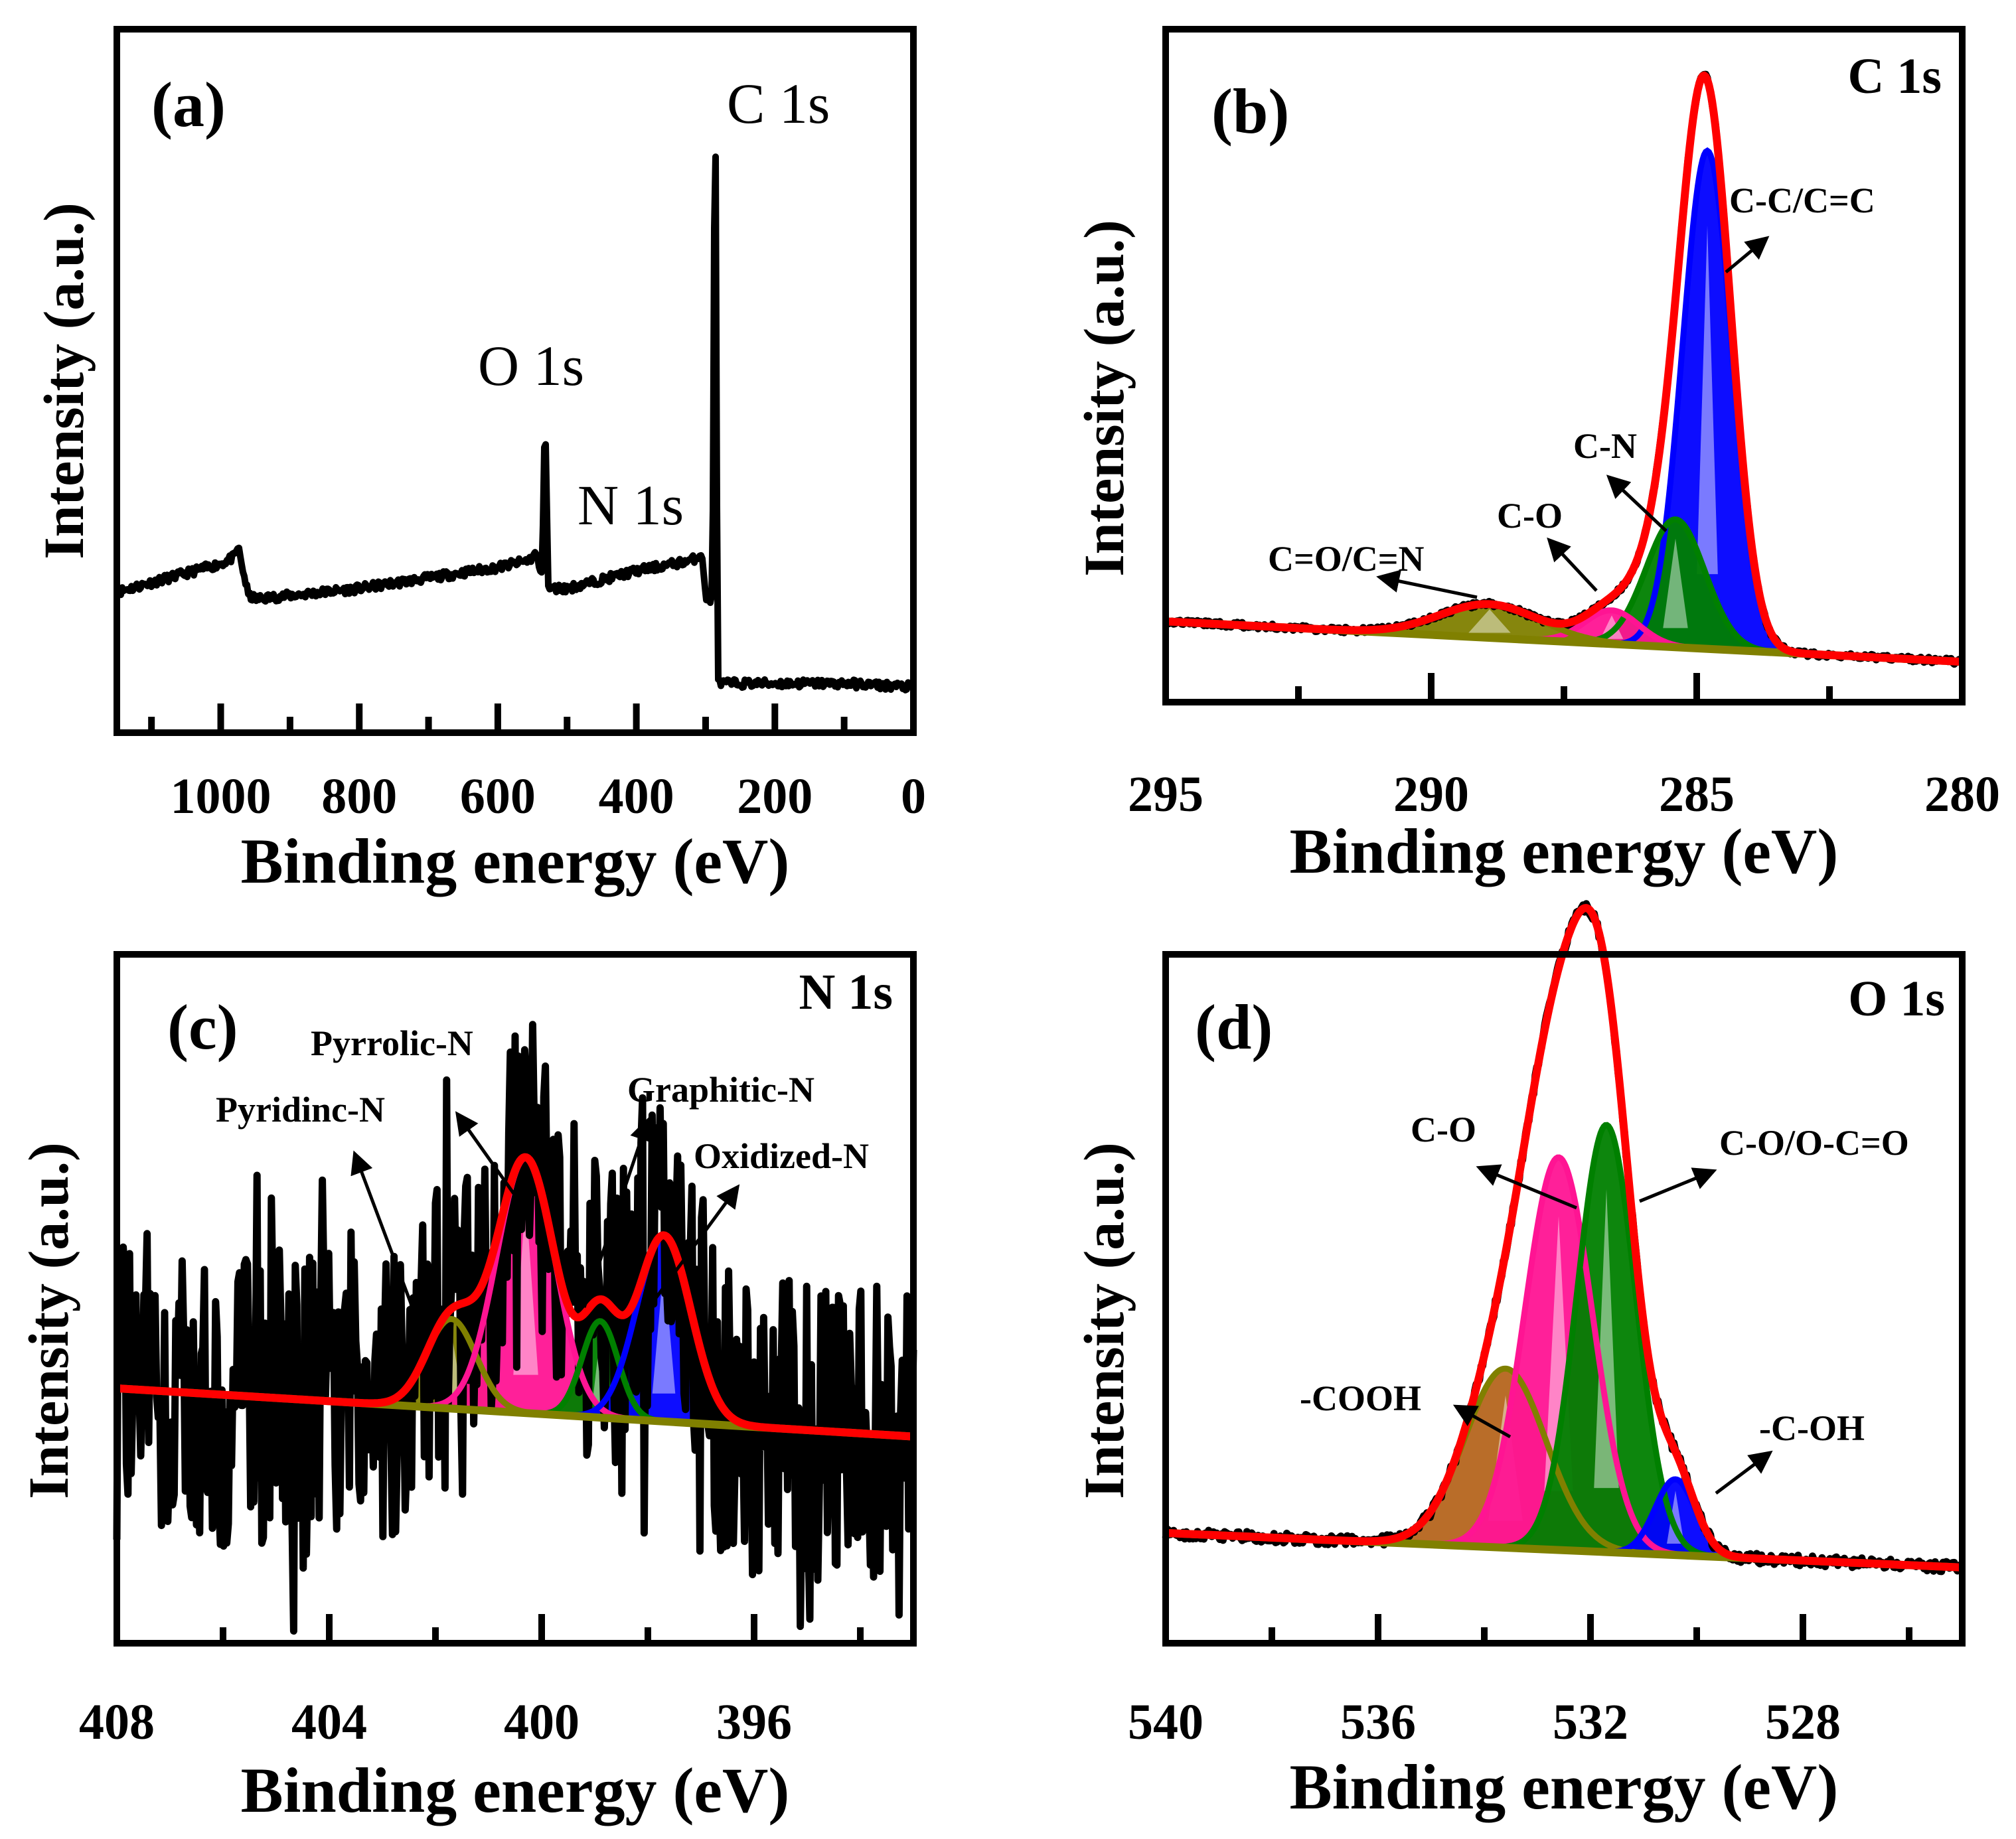  I want to click on panel-b-y-axis-title: Intensity (a.u.), so click(1104, 398).